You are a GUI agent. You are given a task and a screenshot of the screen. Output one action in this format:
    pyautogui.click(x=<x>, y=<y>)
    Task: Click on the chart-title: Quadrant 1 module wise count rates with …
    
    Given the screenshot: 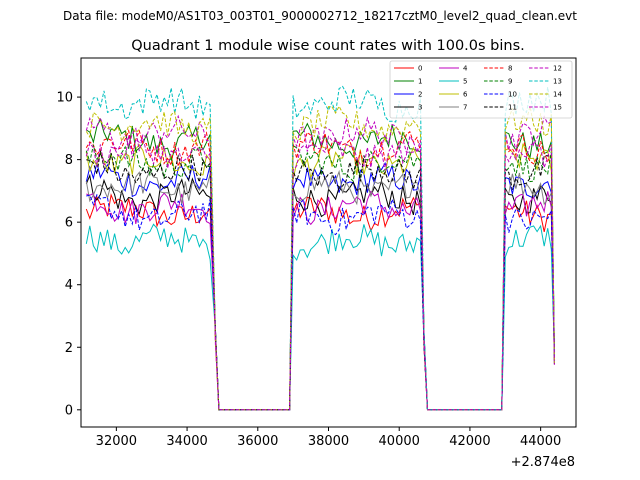 What is the action you would take?
    pyautogui.click(x=328, y=46)
    